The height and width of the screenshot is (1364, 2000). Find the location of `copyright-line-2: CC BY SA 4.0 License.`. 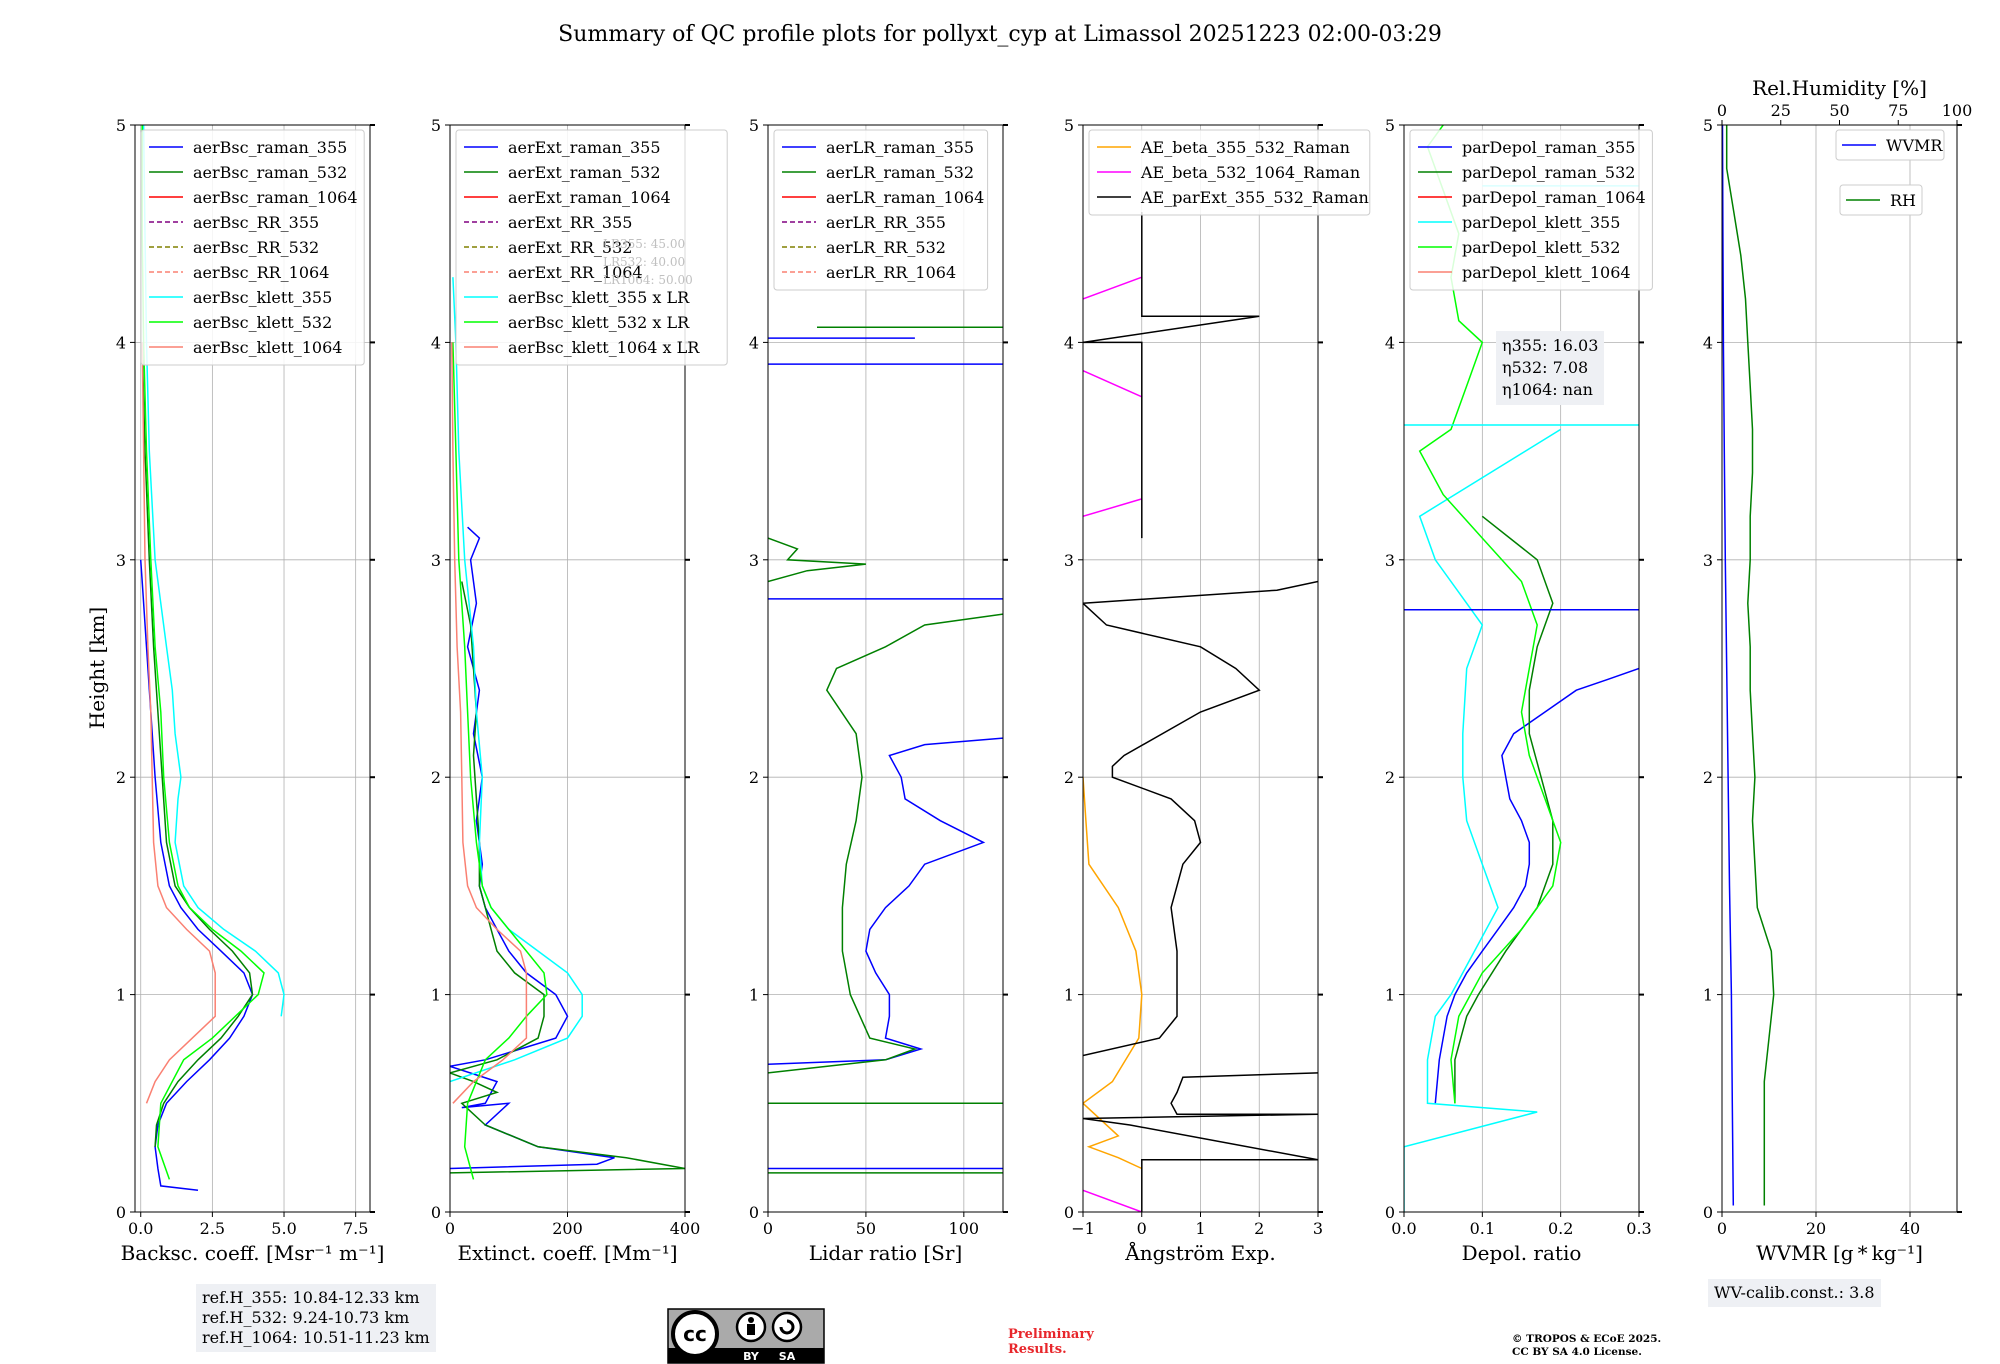

copyright-line-2: CC BY SA 4.0 License. is located at coordinates (1577, 1352).